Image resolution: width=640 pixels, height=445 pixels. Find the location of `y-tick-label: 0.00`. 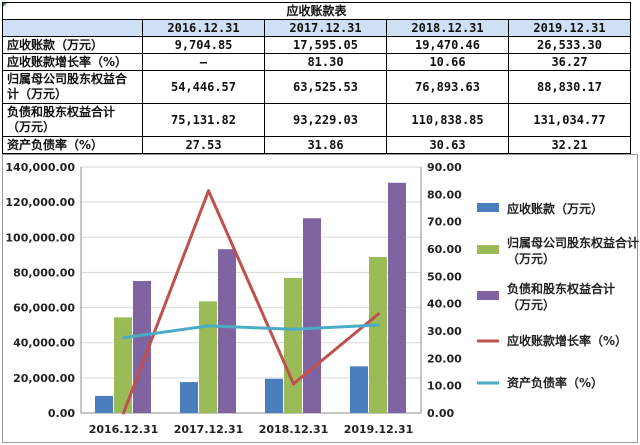

y-tick-label: 0.00 is located at coordinates (61, 413).